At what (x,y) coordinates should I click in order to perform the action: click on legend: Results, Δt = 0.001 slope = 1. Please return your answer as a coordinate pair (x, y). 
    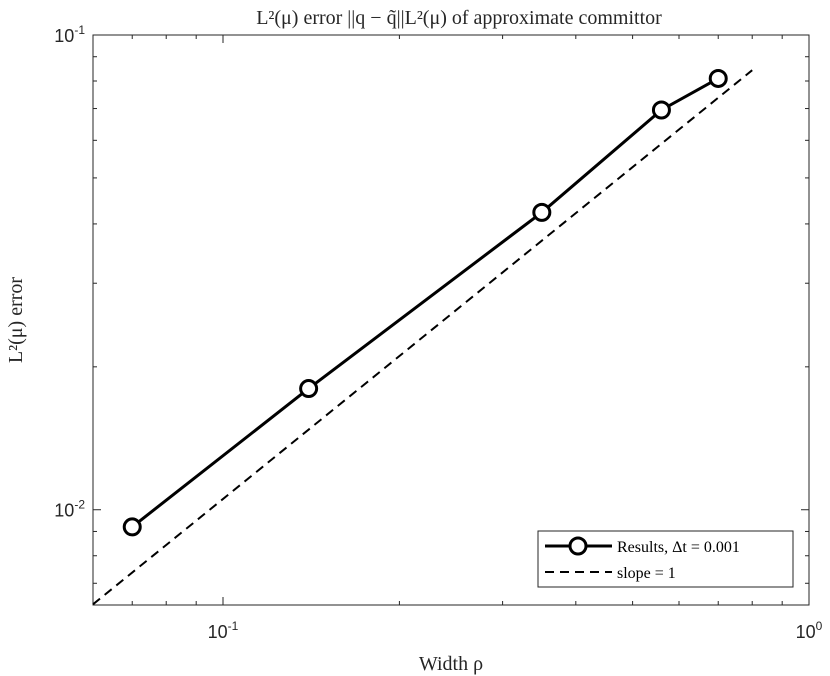
    Looking at the image, I should click on (665, 559).